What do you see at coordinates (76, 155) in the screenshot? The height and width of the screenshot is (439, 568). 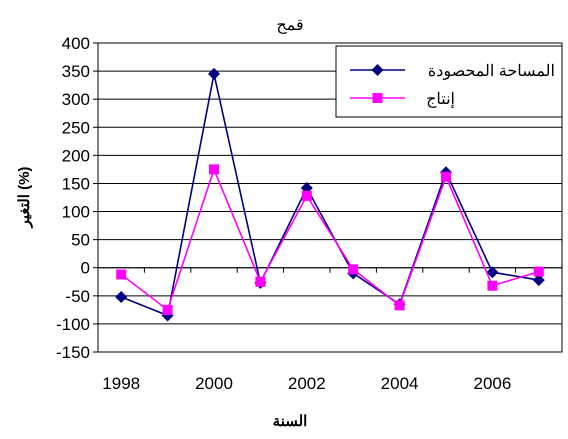 I see `y-tick-label: 200` at bounding box center [76, 155].